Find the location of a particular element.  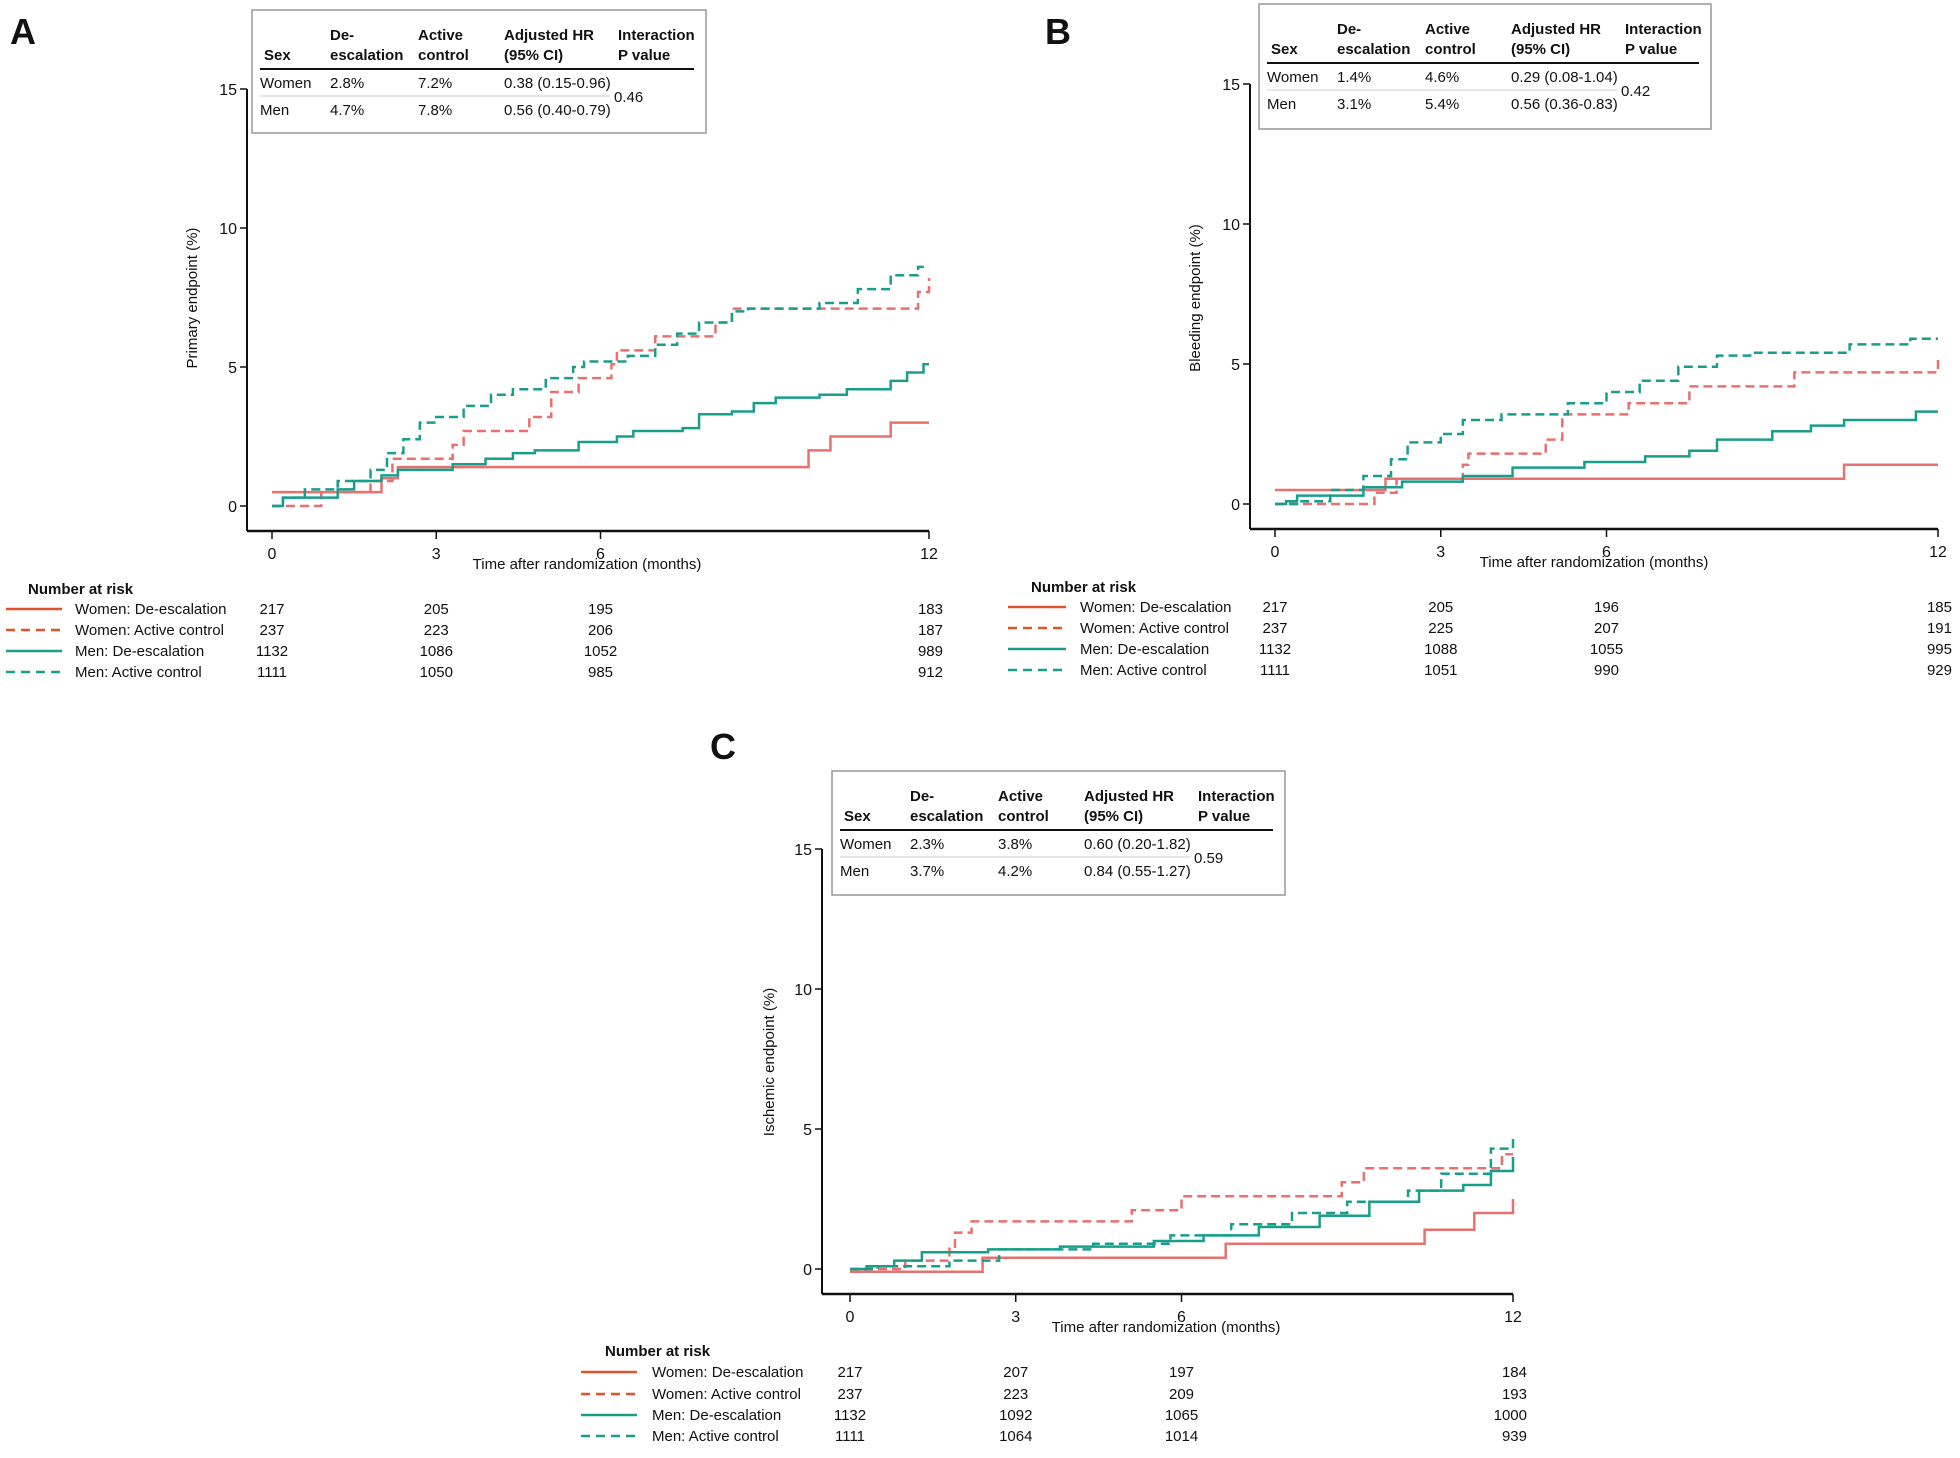

series-women-active-control is located at coordinates (1607, 430).